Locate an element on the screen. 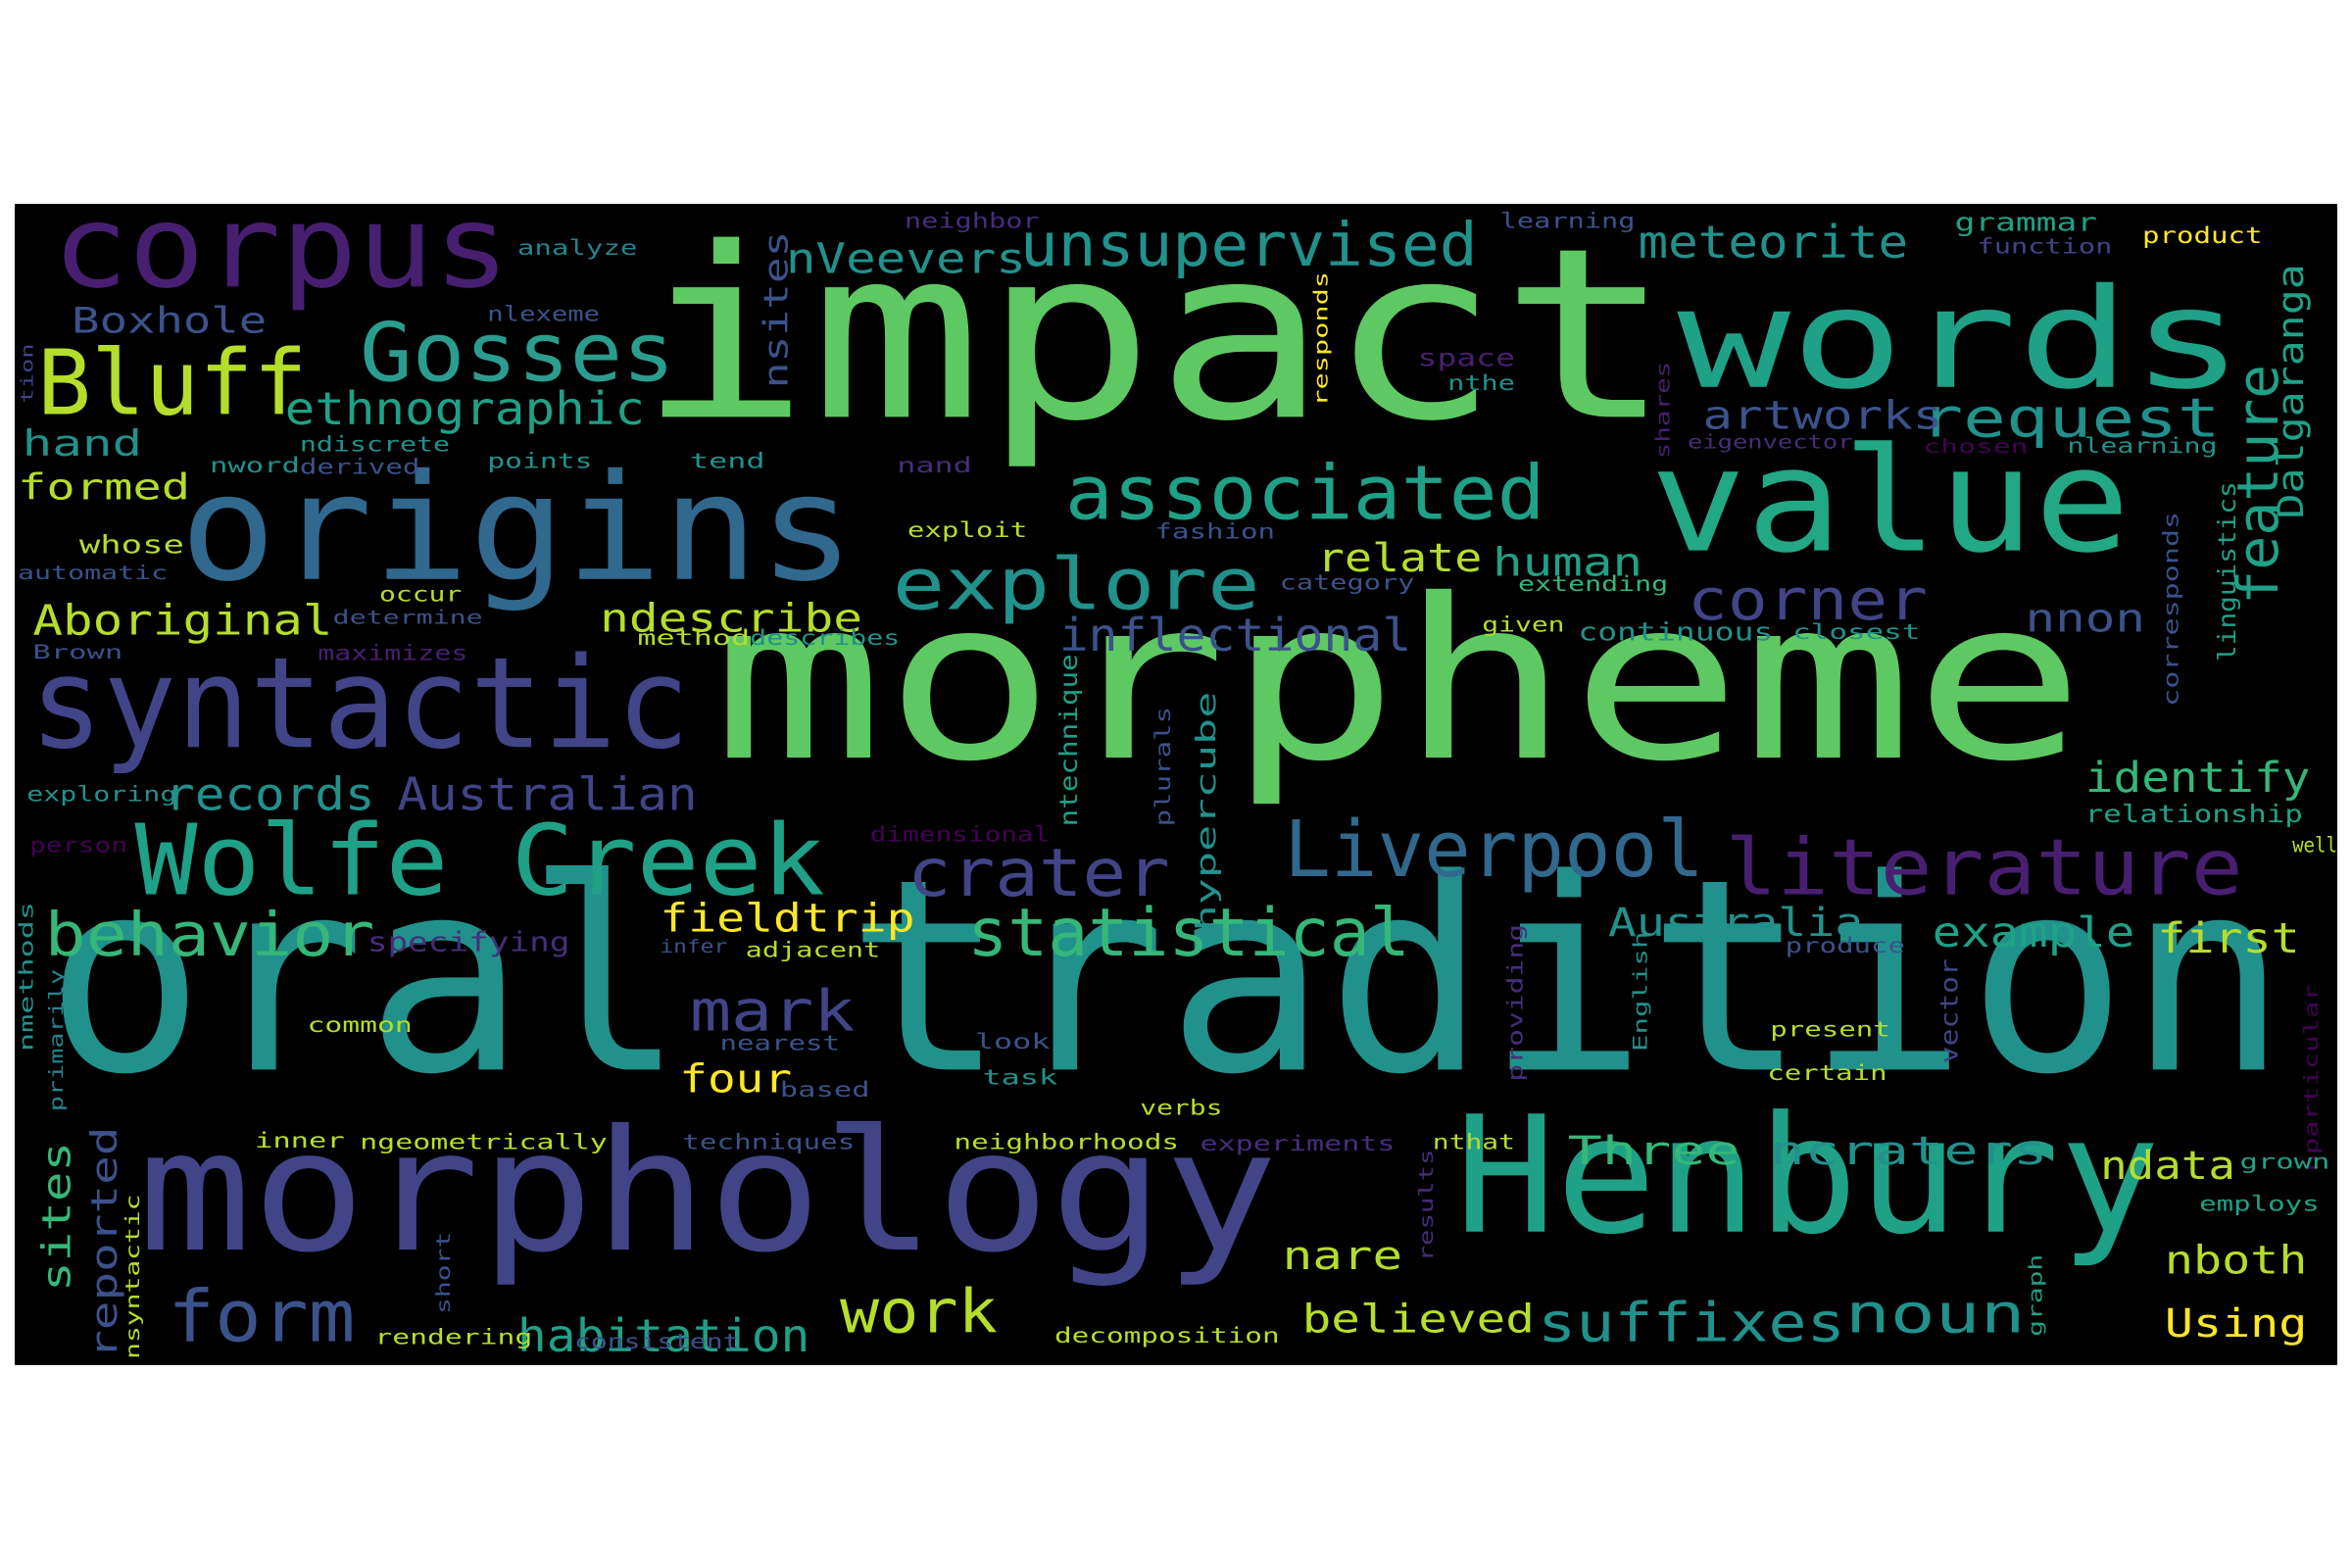 This screenshot has width=2352, height=1568. word-space: space is located at coordinates (1466, 357).